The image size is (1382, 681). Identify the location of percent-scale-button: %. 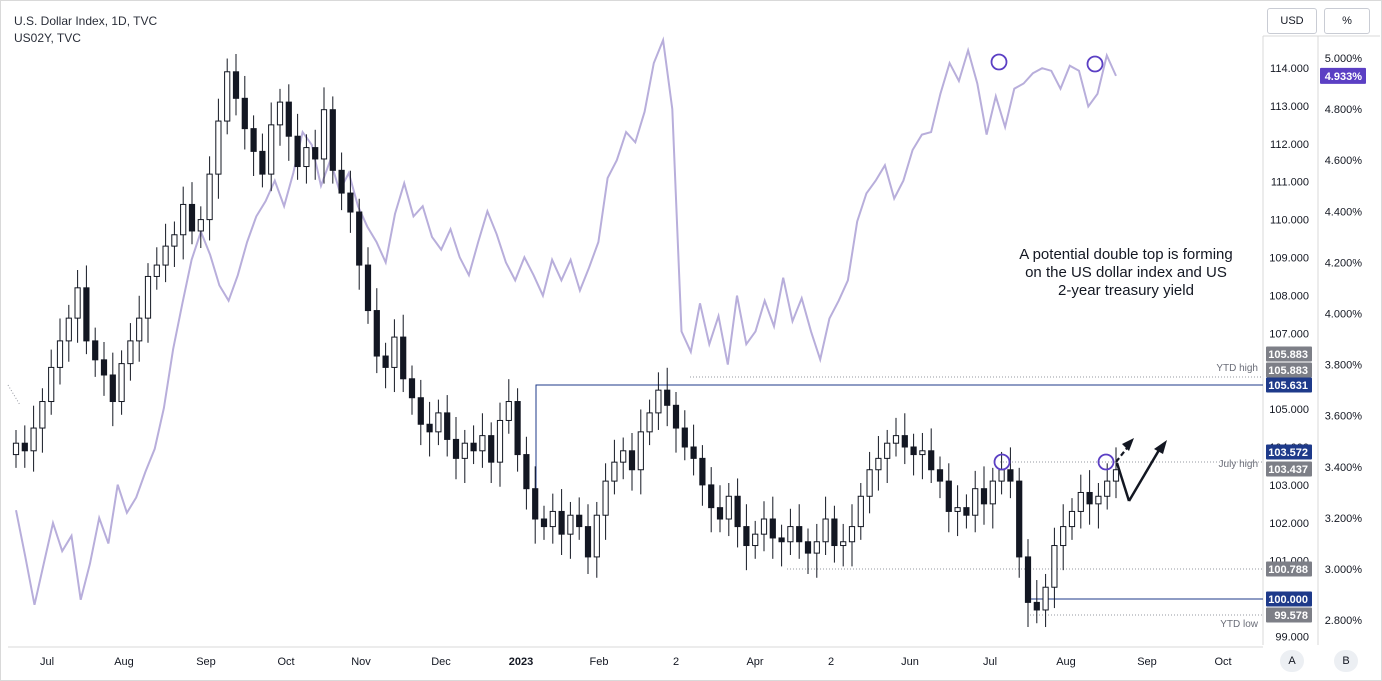
(1347, 21).